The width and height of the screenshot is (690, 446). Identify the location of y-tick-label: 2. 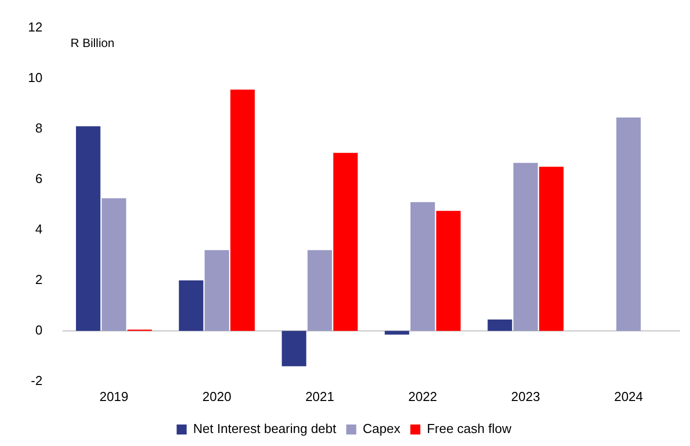
(38, 279).